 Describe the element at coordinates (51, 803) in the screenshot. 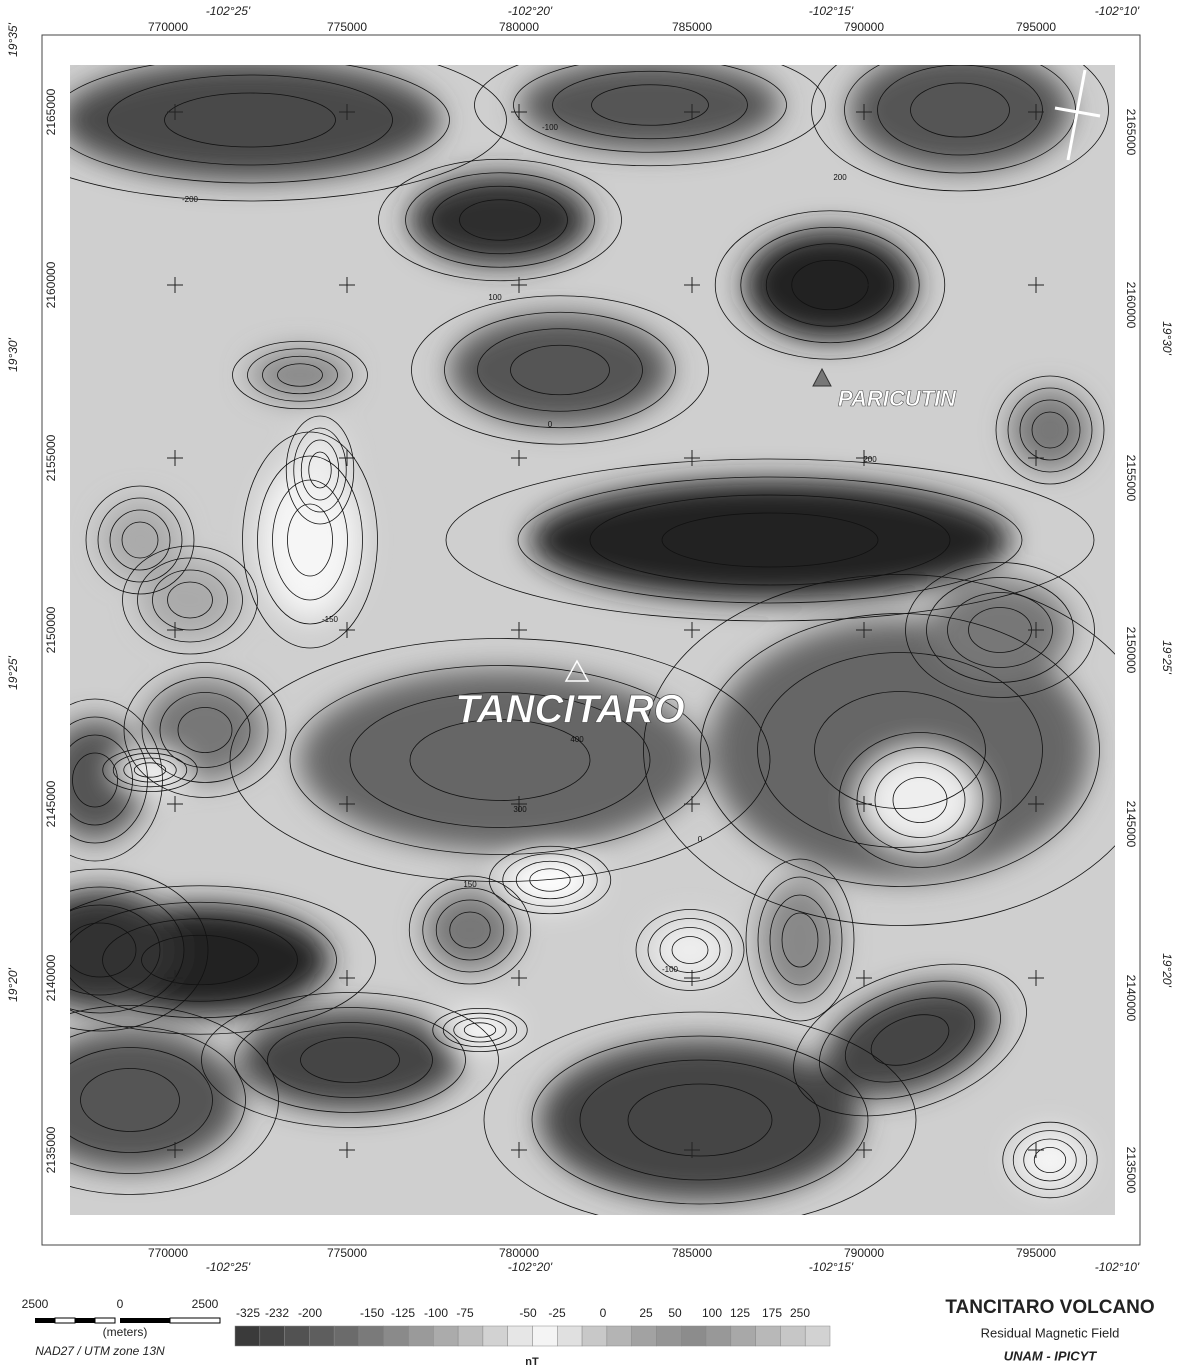

I see `utm-y-label: 2145000` at that location.